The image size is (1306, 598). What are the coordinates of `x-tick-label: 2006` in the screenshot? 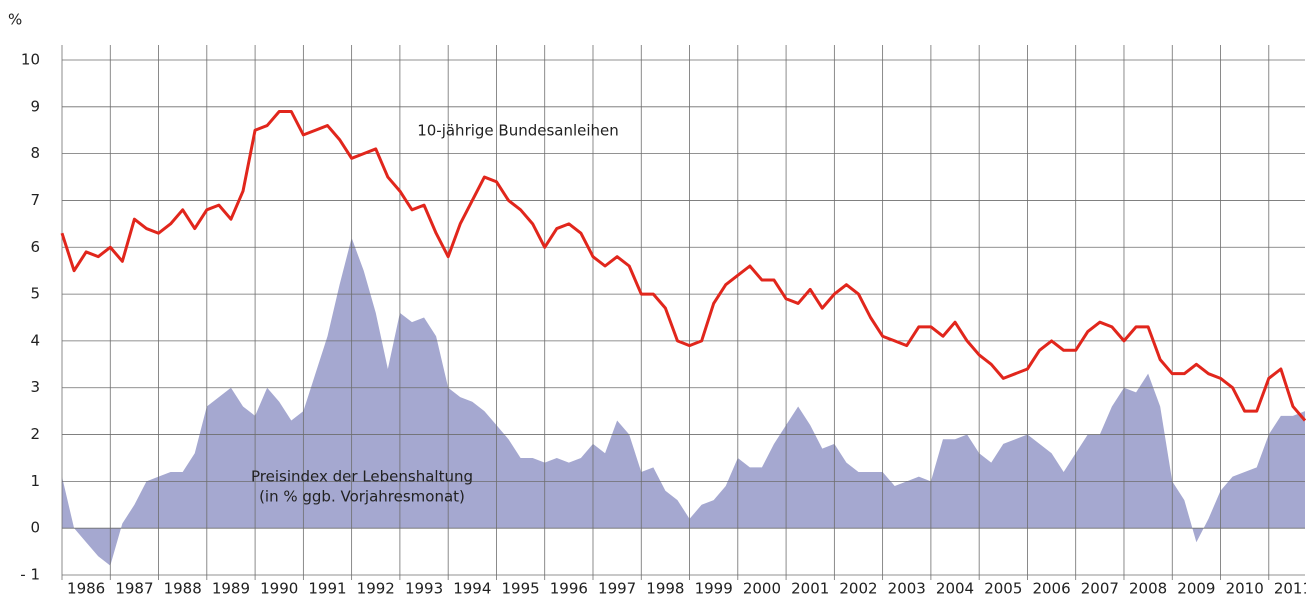 It's located at (1051, 589).